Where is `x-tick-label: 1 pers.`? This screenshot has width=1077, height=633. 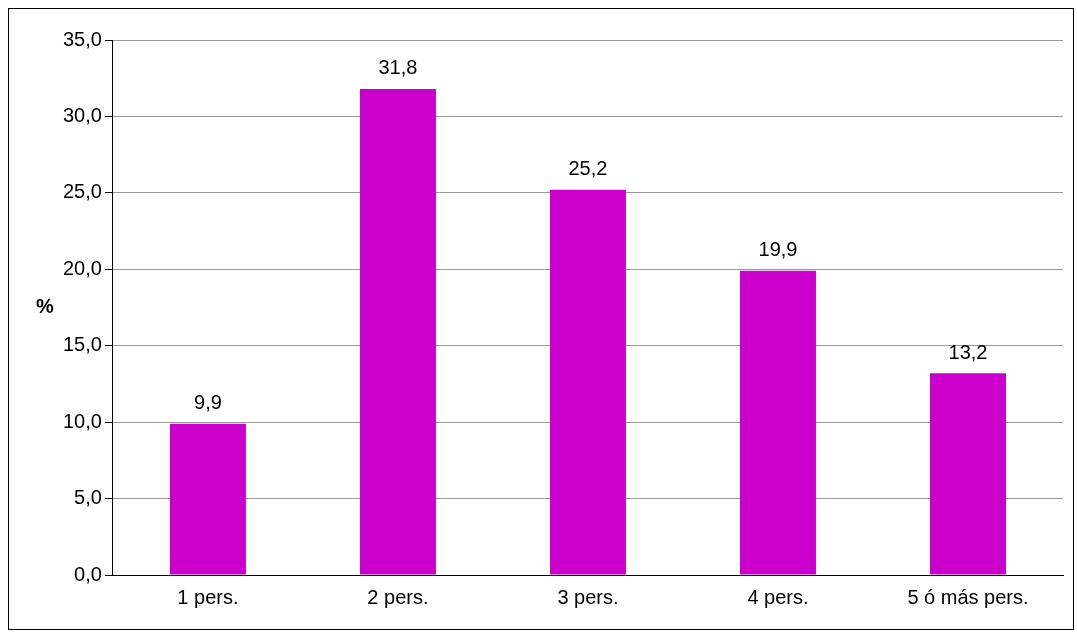 x-tick-label: 1 pers. is located at coordinates (208, 596).